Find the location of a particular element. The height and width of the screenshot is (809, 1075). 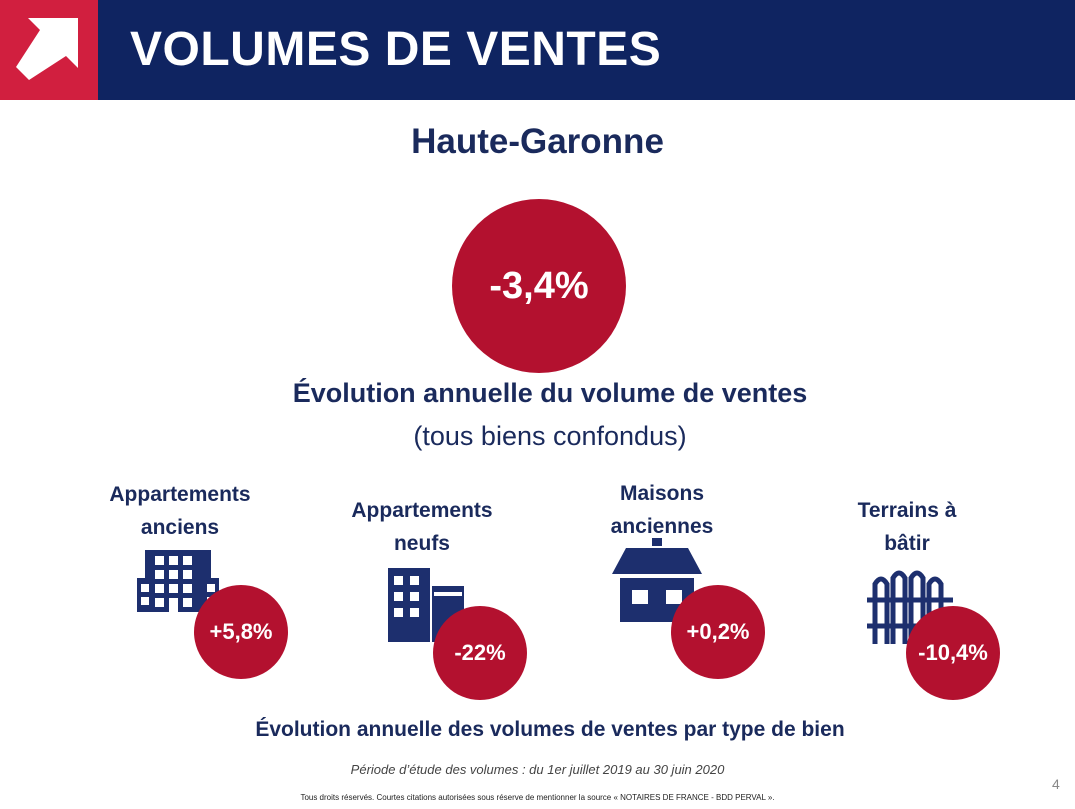

apartment-building-icon is located at coordinates (178, 581).